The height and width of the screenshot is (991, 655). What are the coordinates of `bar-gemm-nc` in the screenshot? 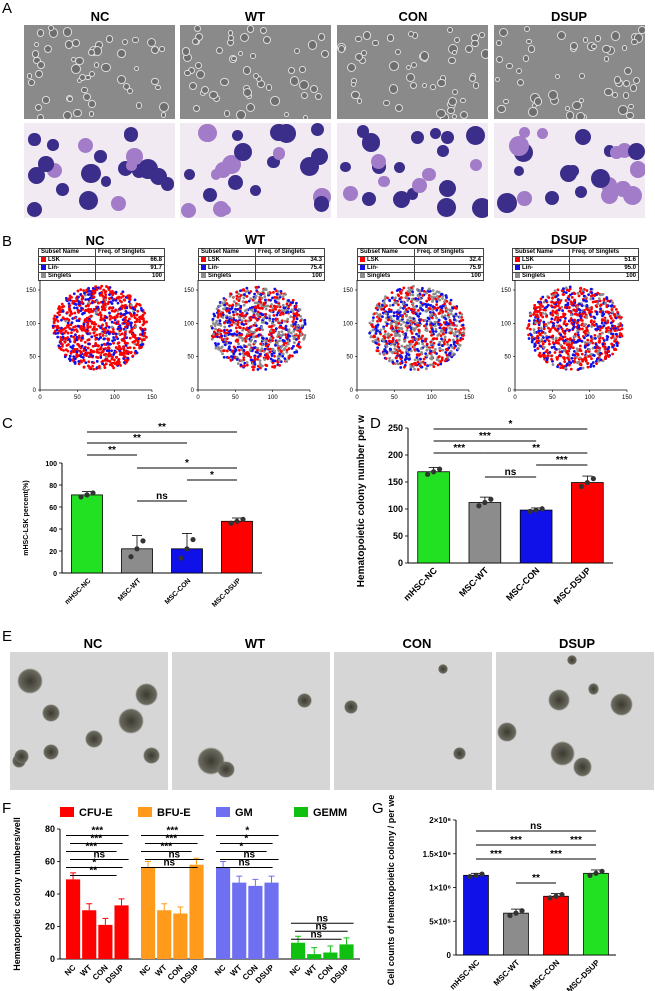 It's located at (298, 950).